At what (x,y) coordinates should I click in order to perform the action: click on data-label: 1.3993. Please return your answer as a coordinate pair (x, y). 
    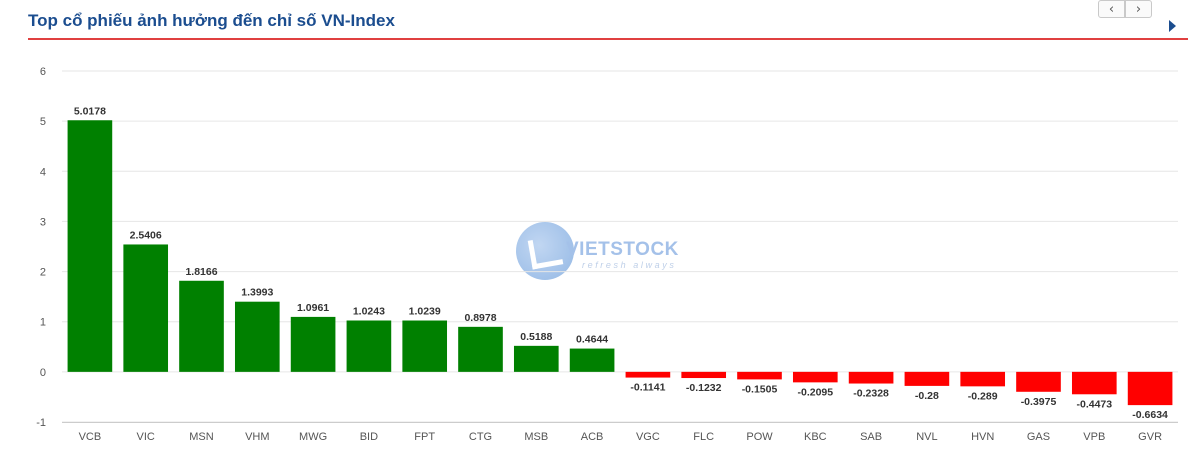
    Looking at the image, I should click on (257, 293).